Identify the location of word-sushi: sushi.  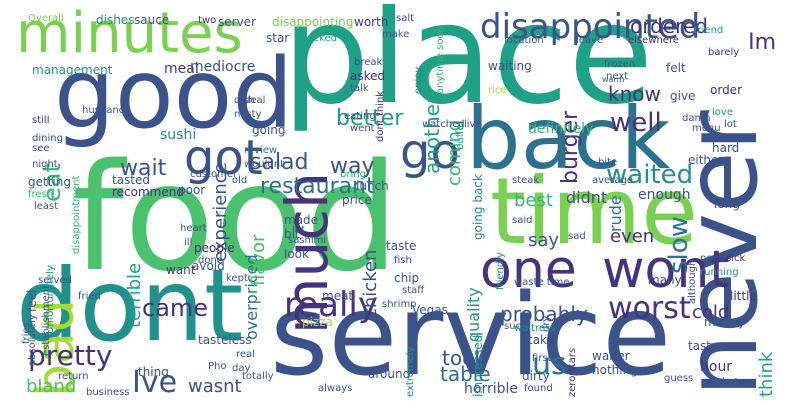
(178, 135).